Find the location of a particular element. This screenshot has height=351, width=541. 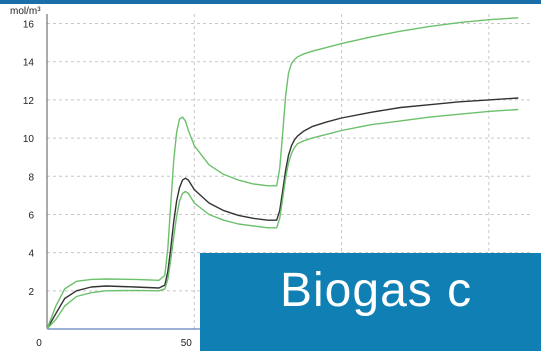

y-tick-label: 2 is located at coordinates (31, 292).